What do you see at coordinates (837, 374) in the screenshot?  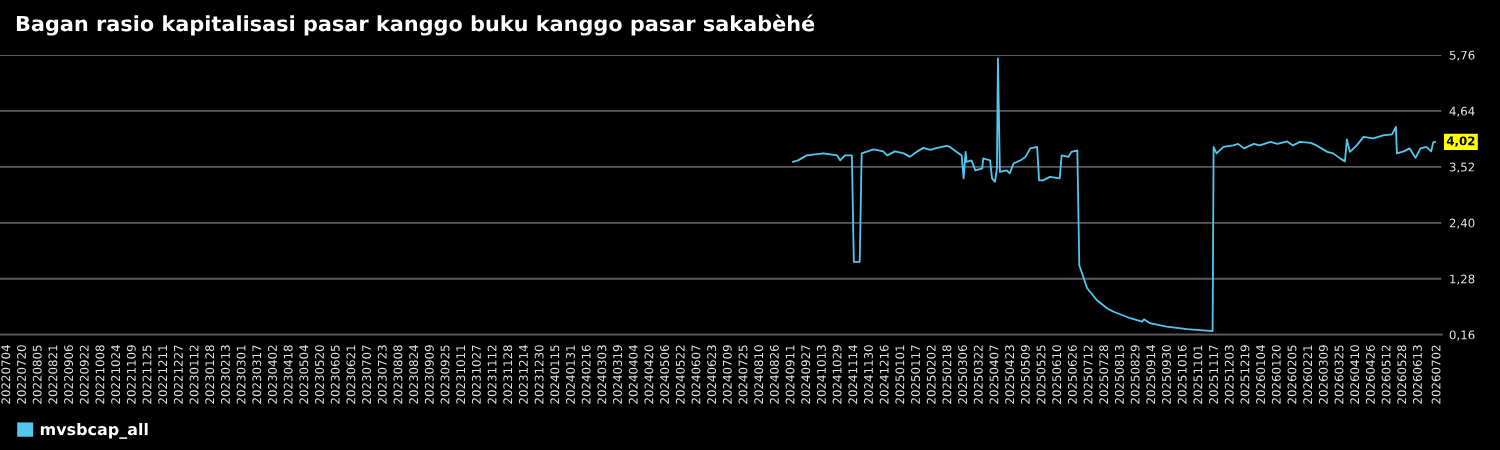 I see `x-tick-label: 20241029` at bounding box center [837, 374].